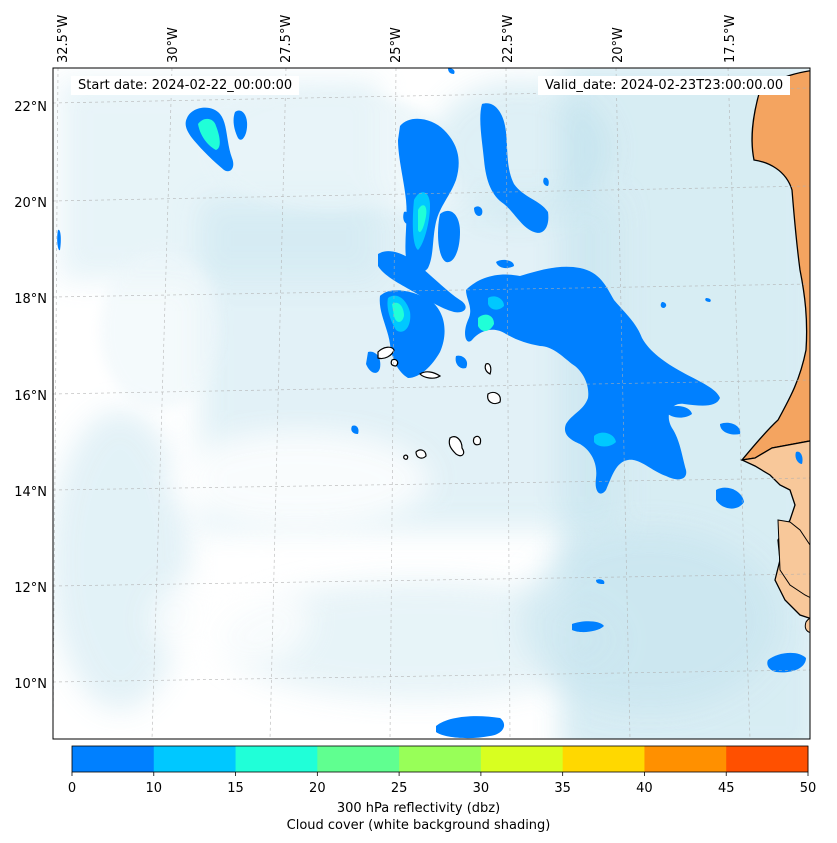  Describe the element at coordinates (494, 398) in the screenshot. I see `island-boa-vista` at that location.